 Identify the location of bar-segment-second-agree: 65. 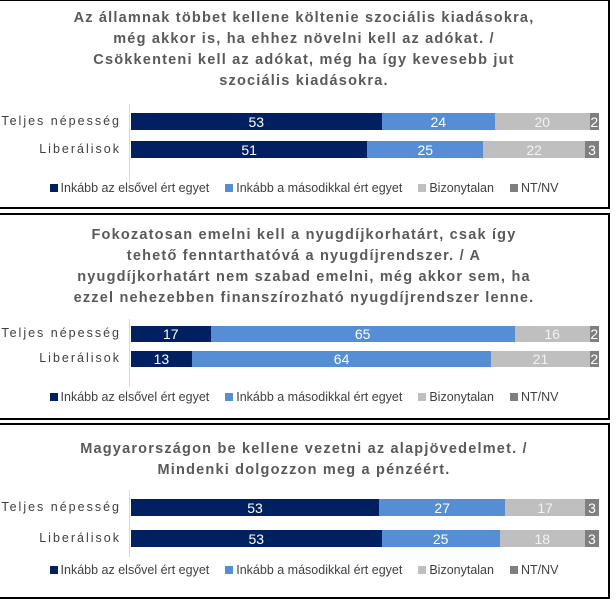
(362, 334).